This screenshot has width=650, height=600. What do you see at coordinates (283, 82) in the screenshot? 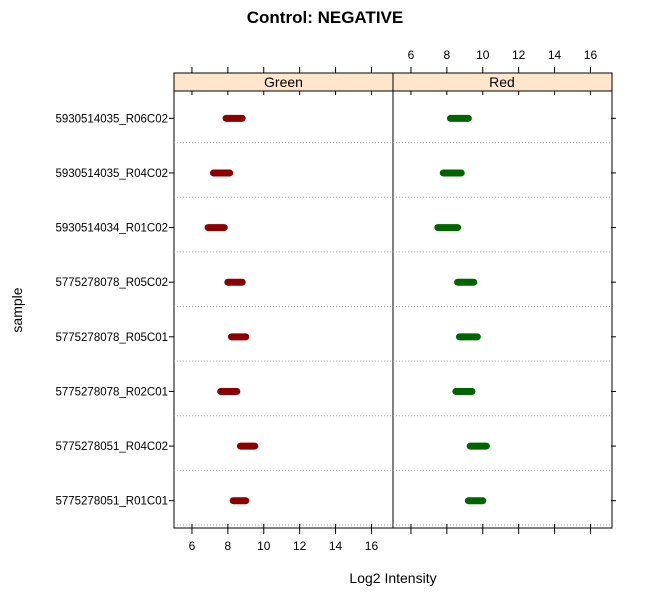
I see `strip-label-green: Green` at bounding box center [283, 82].